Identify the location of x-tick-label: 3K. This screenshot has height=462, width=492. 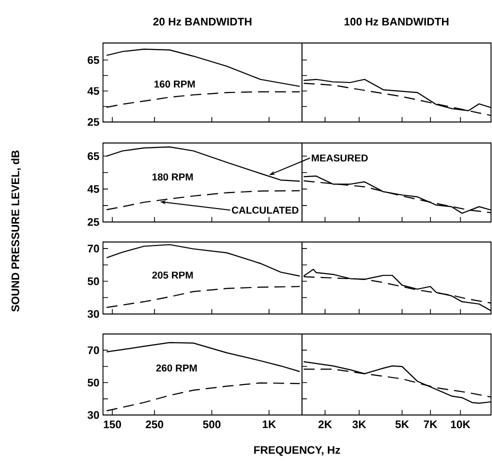
(359, 424).